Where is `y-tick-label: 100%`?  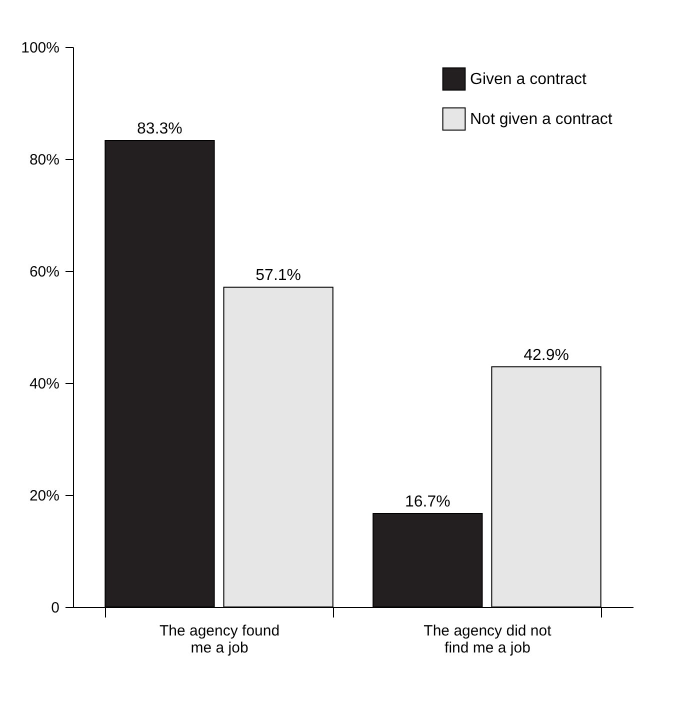 y-tick-label: 100% is located at coordinates (40, 48).